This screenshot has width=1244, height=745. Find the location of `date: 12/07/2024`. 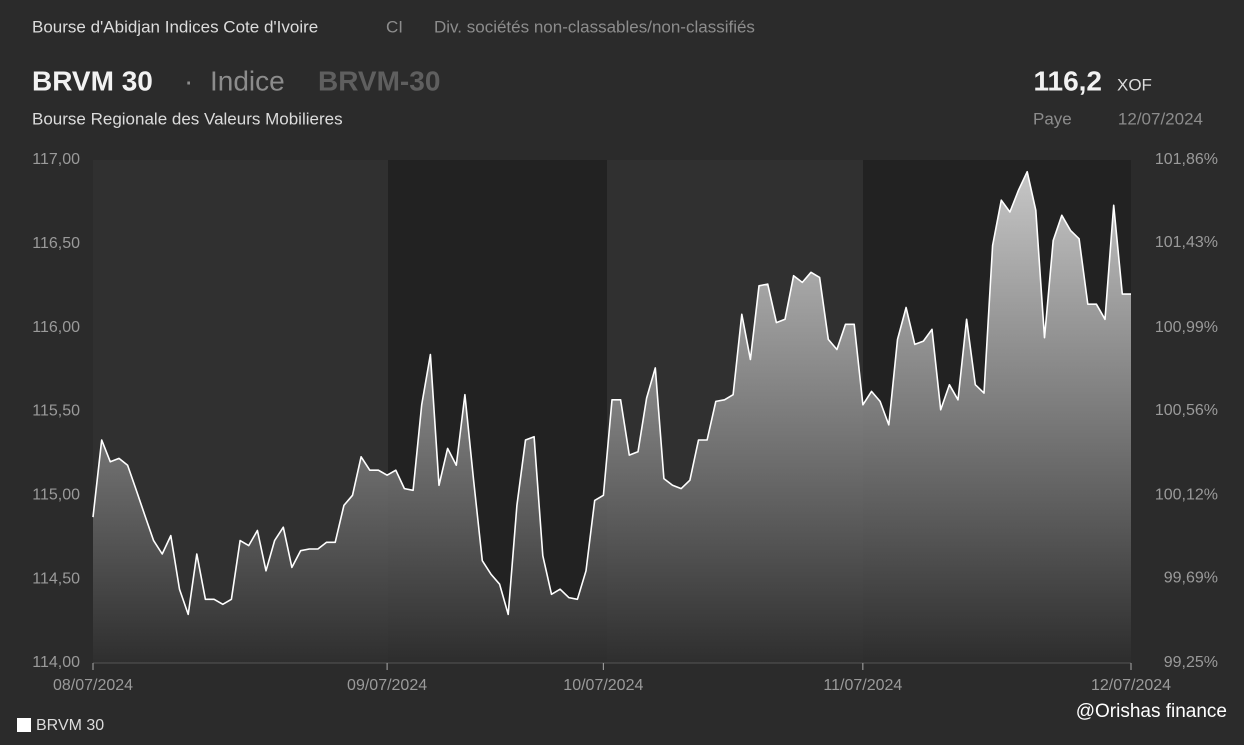

date: 12/07/2024 is located at coordinates (1160, 118).